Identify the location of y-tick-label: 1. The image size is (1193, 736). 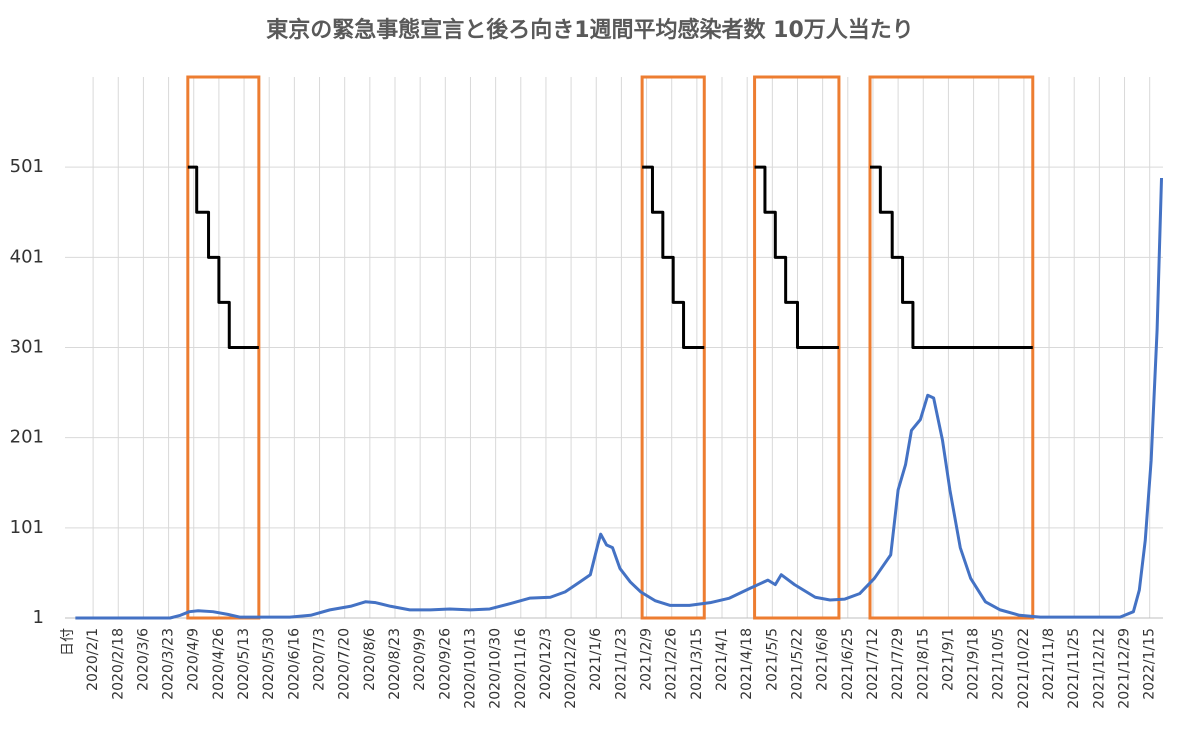
(38, 617).